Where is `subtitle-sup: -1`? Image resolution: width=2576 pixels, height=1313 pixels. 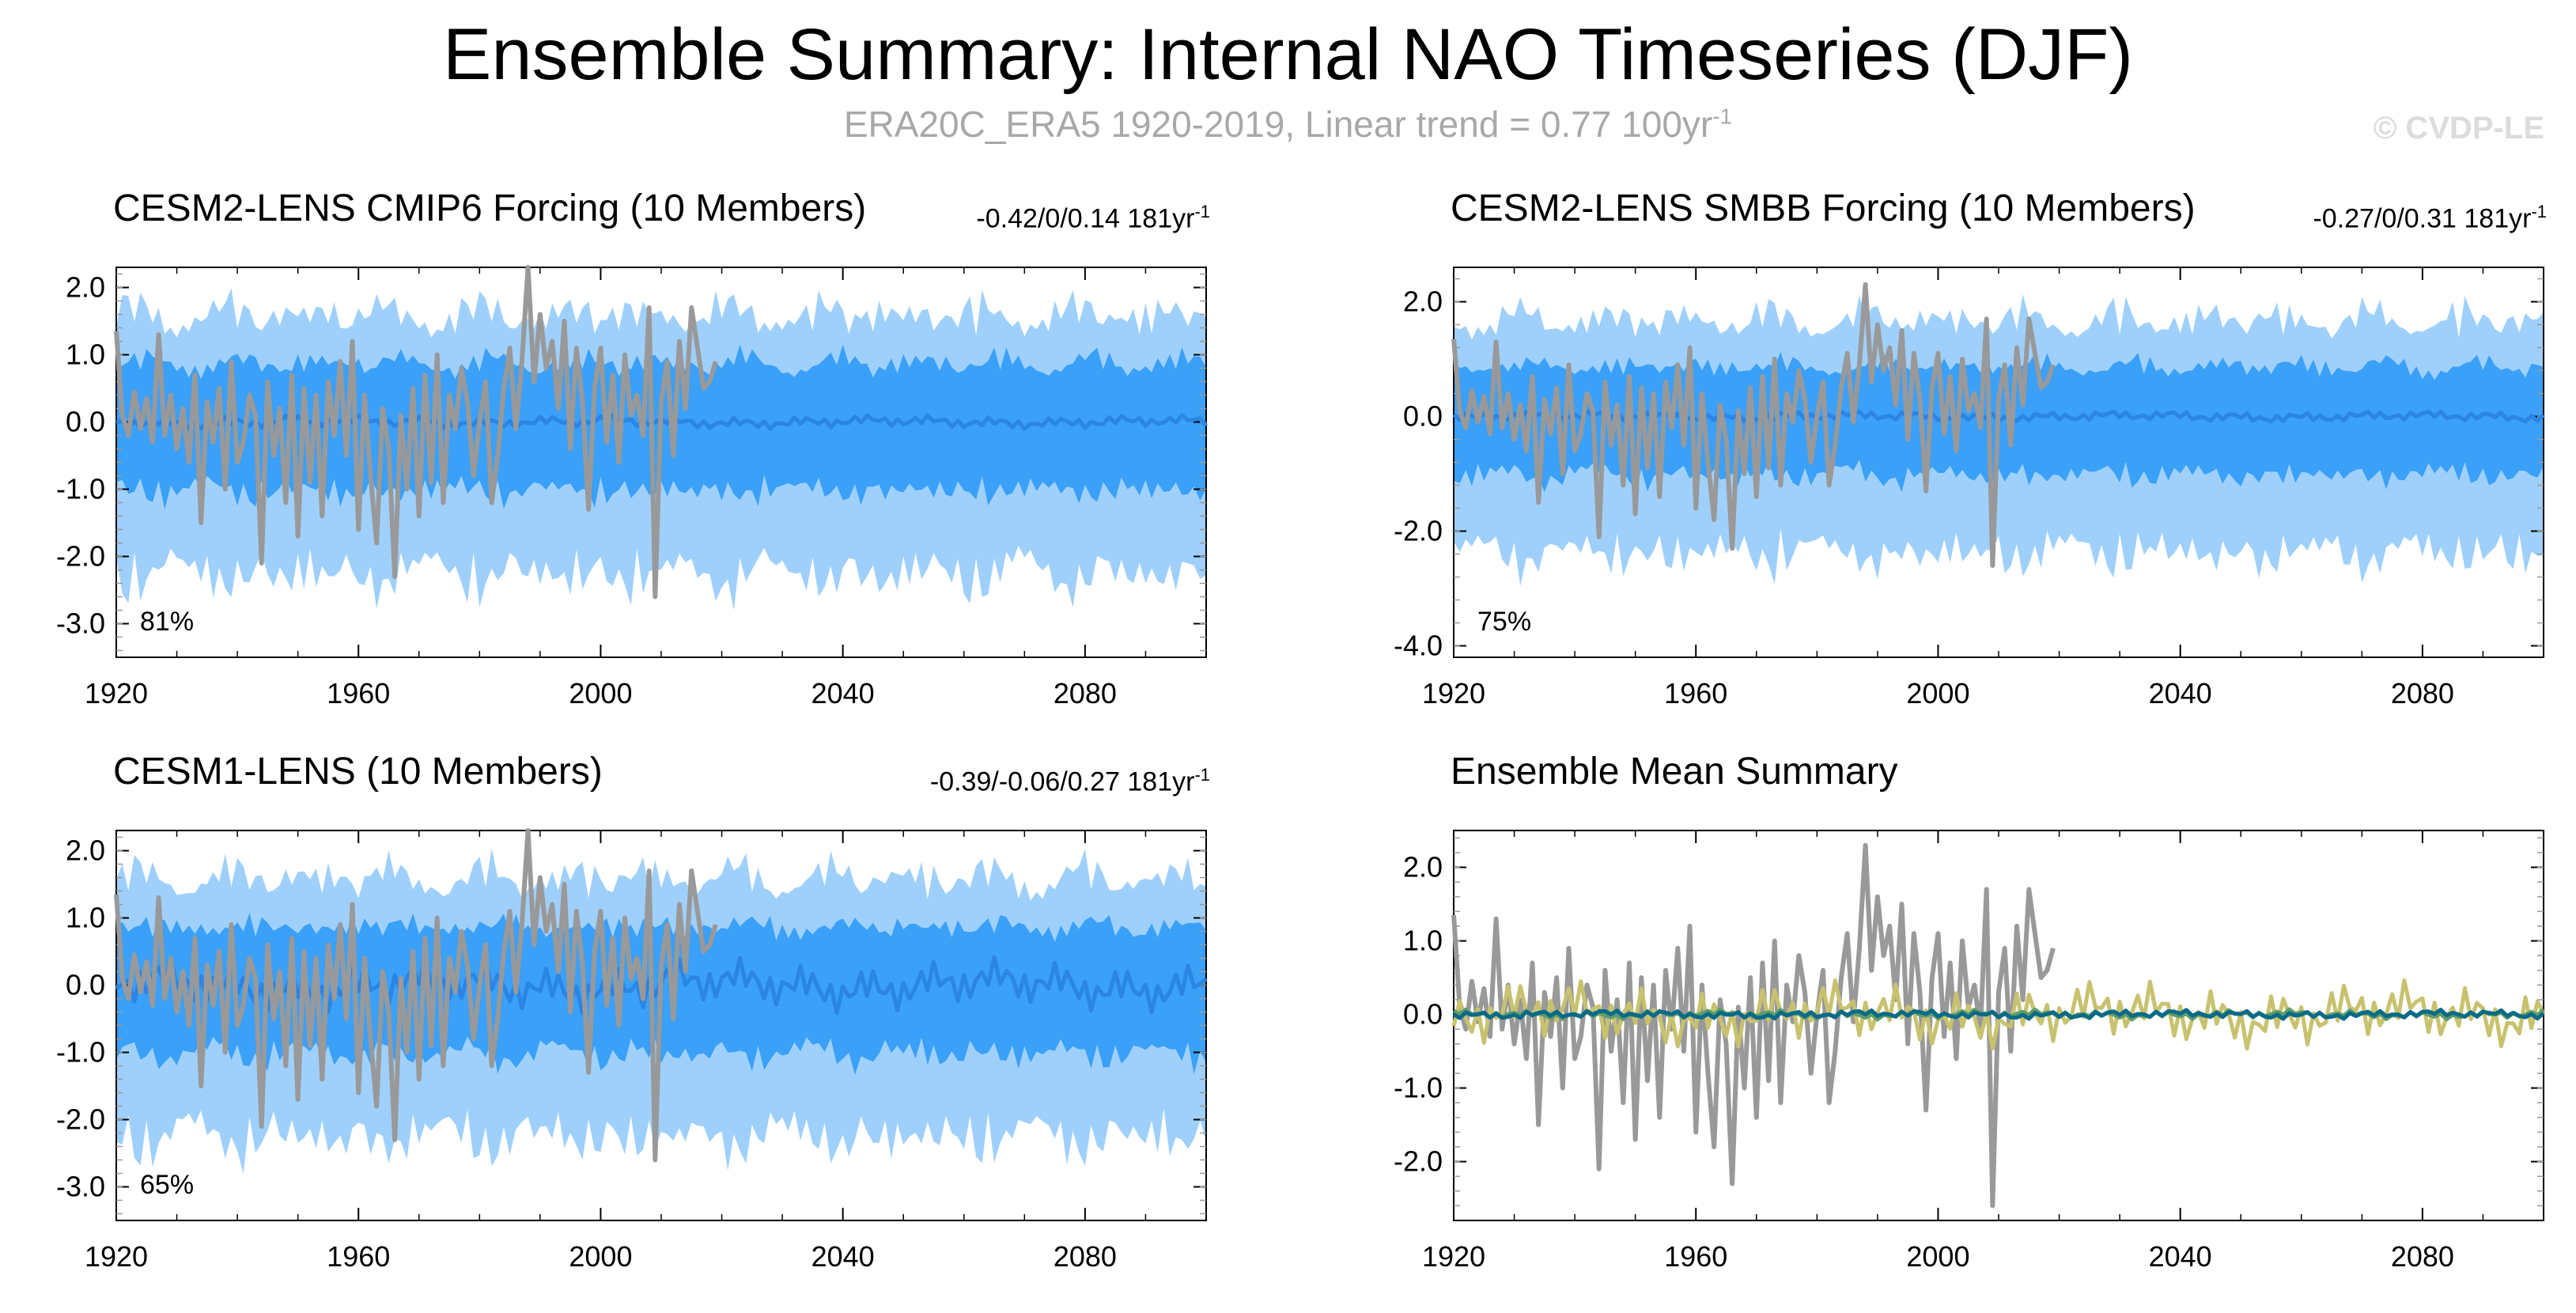 subtitle-sup: -1 is located at coordinates (1723, 116).